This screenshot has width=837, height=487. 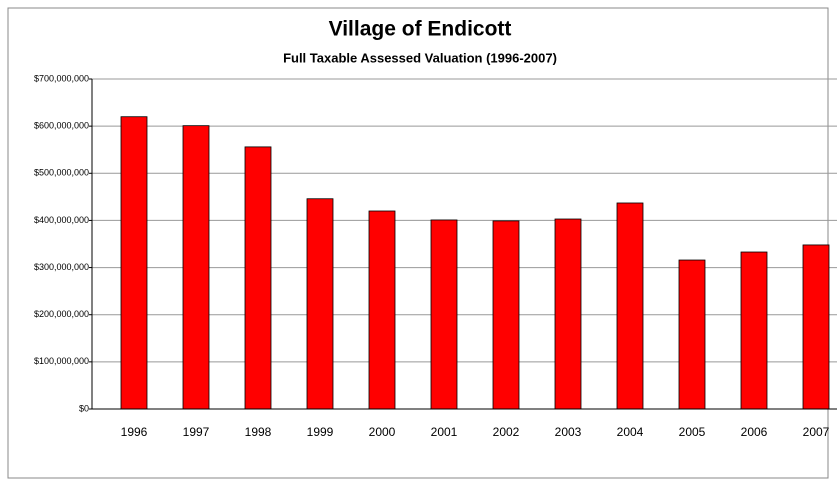 What do you see at coordinates (568, 432) in the screenshot?
I see `x-tick-label: 2003` at bounding box center [568, 432].